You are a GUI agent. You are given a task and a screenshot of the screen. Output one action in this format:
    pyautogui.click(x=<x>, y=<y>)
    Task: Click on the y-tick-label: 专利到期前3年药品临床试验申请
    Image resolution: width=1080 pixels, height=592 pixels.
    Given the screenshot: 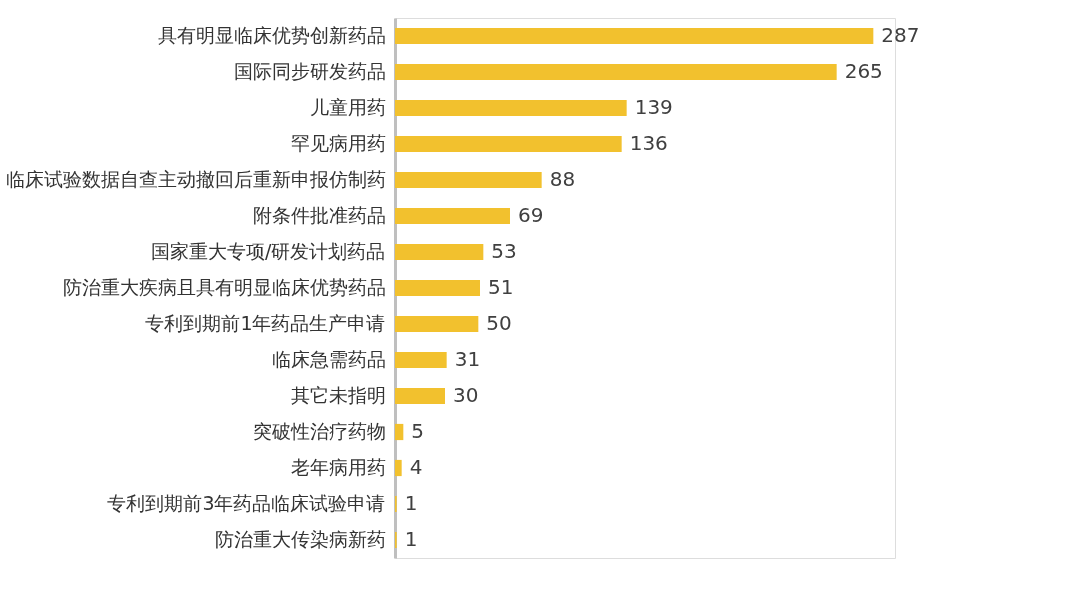 What is the action you would take?
    pyautogui.click(x=246, y=503)
    